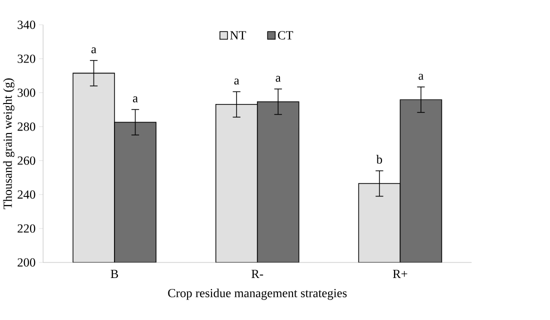 The height and width of the screenshot is (320, 550). I want to click on x-tick-label: B, so click(114, 274).